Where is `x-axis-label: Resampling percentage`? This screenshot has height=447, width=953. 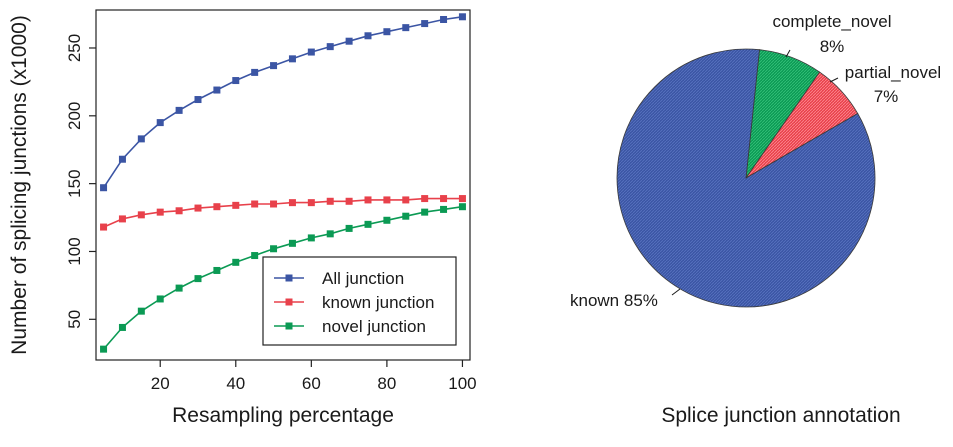 x-axis-label: Resampling percentage is located at coordinates (283, 415).